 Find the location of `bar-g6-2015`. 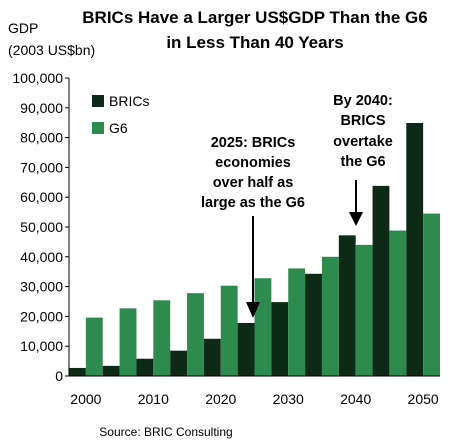

bar-g6-2015 is located at coordinates (195, 334).